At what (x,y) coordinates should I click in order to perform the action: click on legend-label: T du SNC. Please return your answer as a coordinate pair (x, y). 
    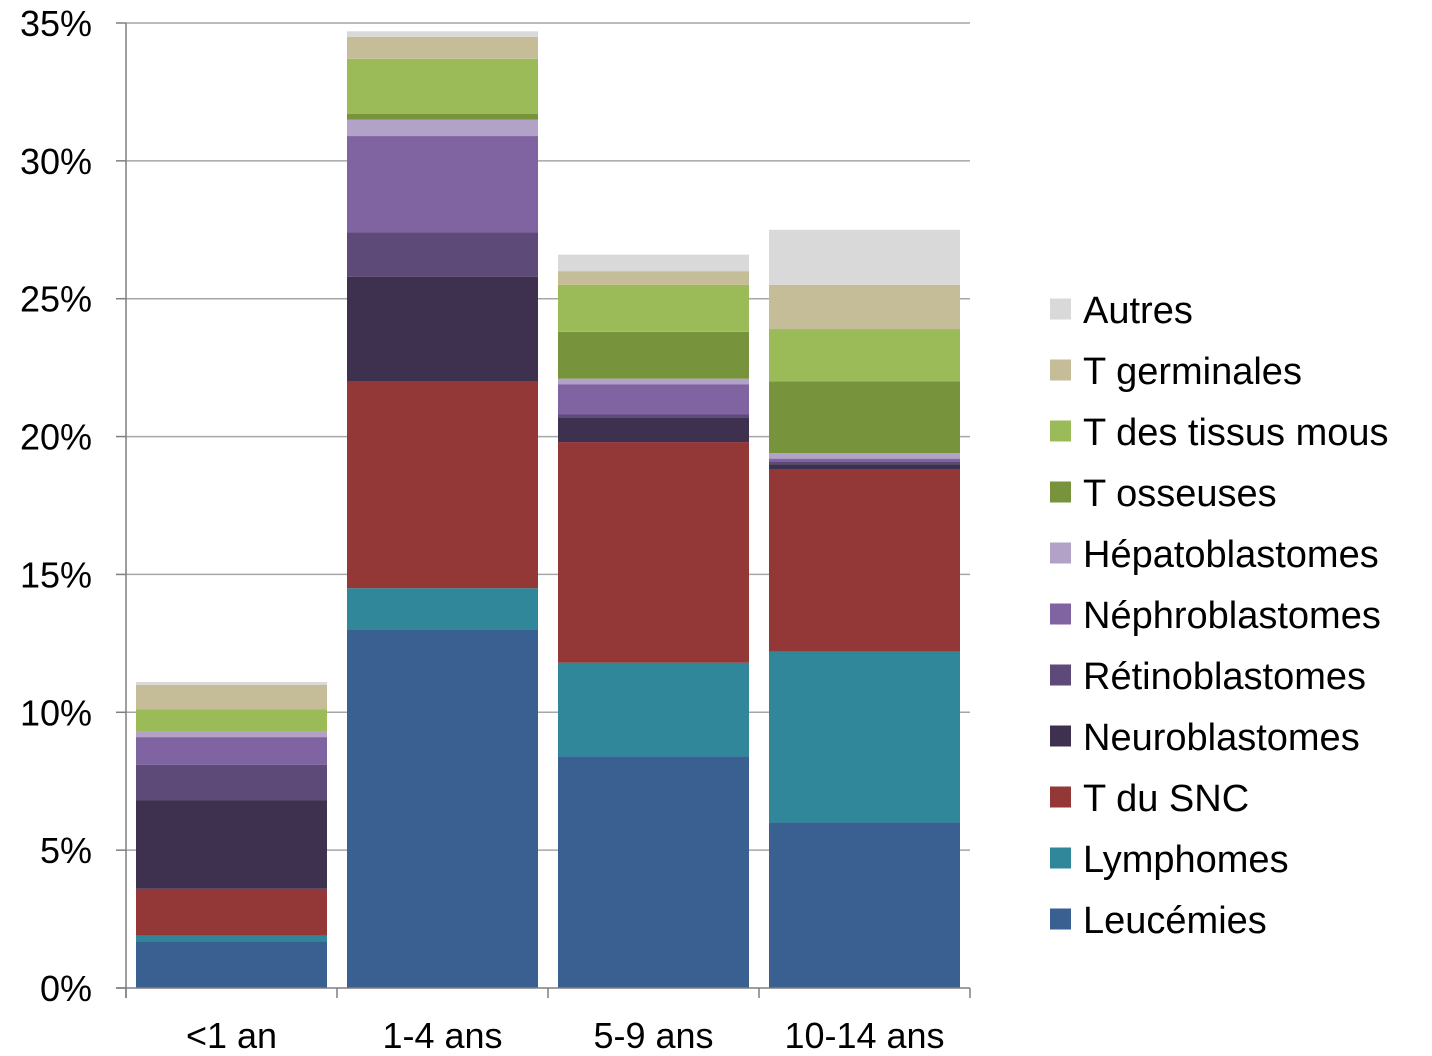
    Looking at the image, I should click on (1166, 799).